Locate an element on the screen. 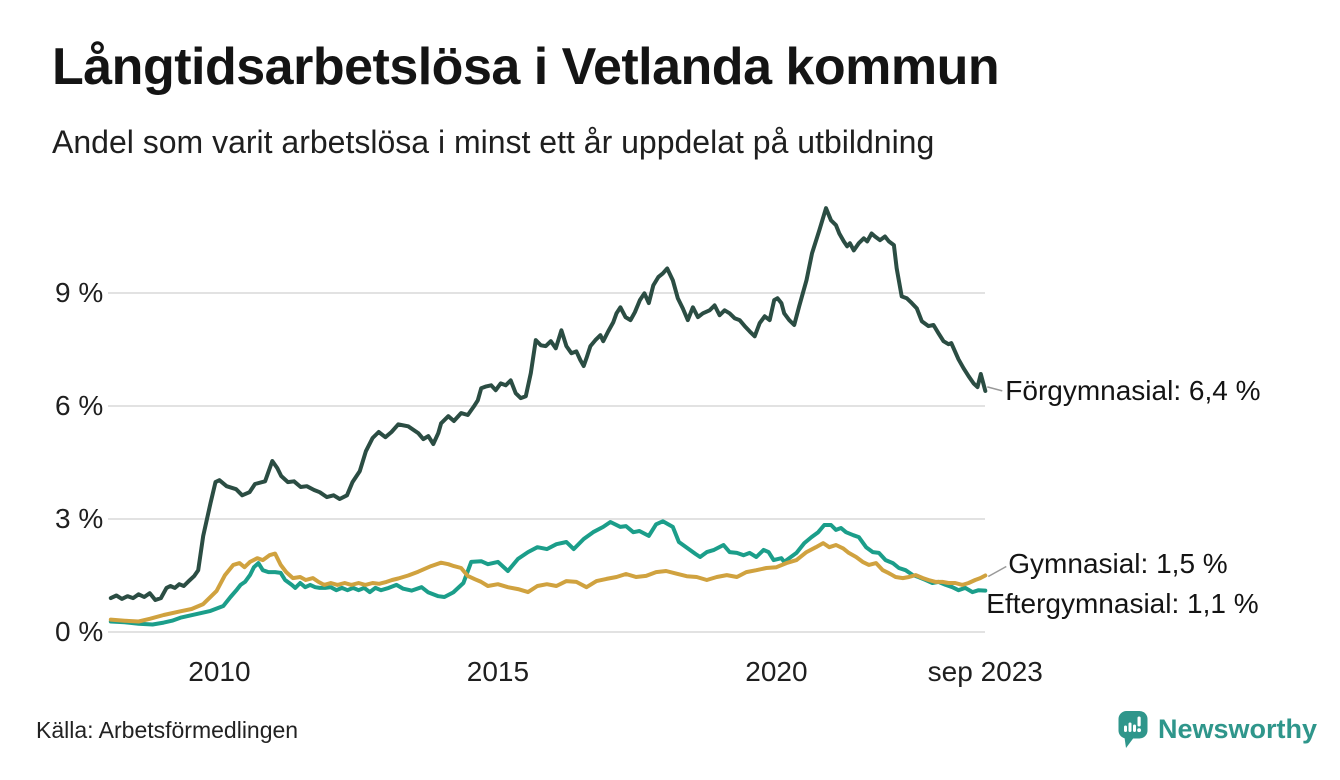 Image resolution: width=1340 pixels, height=780 pixels. y-axis-tick-6: 6 % is located at coordinates (79, 405).